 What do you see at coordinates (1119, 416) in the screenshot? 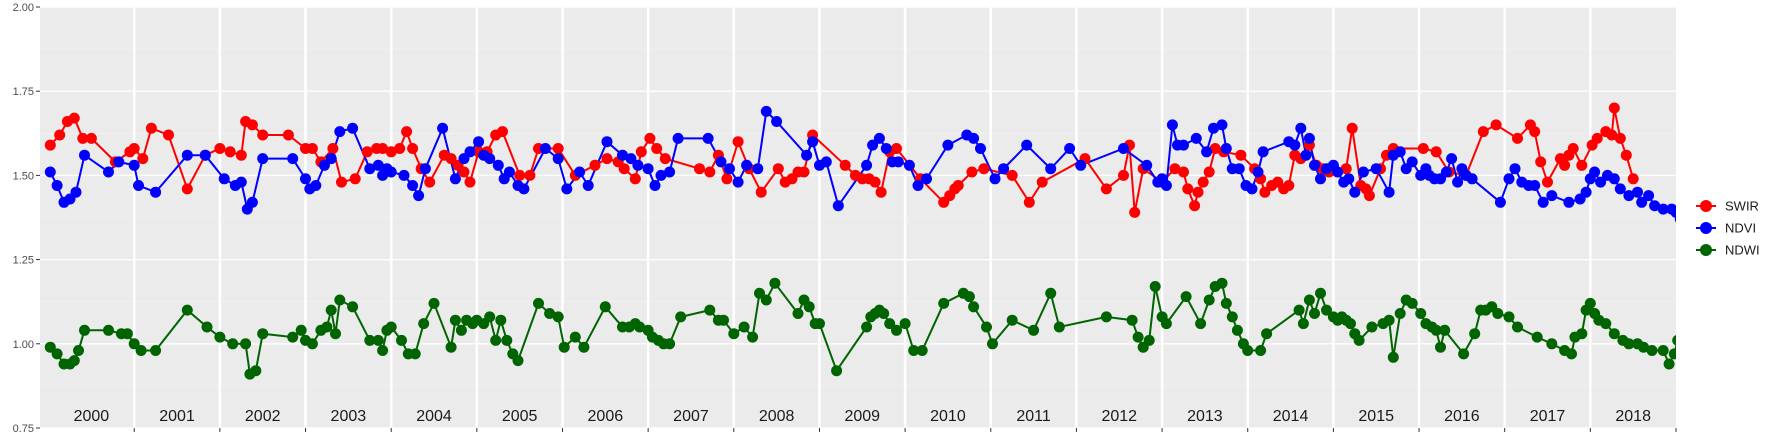
I see `year-label: 2012` at bounding box center [1119, 416].